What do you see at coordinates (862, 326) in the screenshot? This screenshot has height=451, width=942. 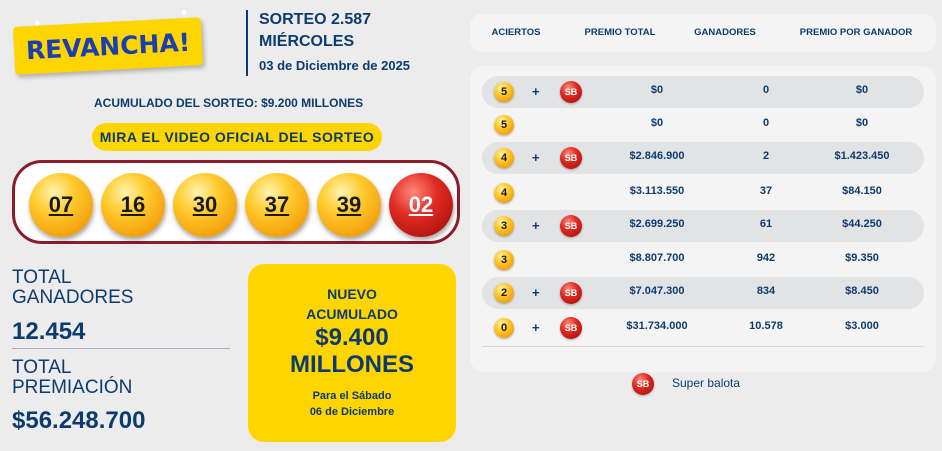 I see `per-winner-cell: $3.000` at bounding box center [862, 326].